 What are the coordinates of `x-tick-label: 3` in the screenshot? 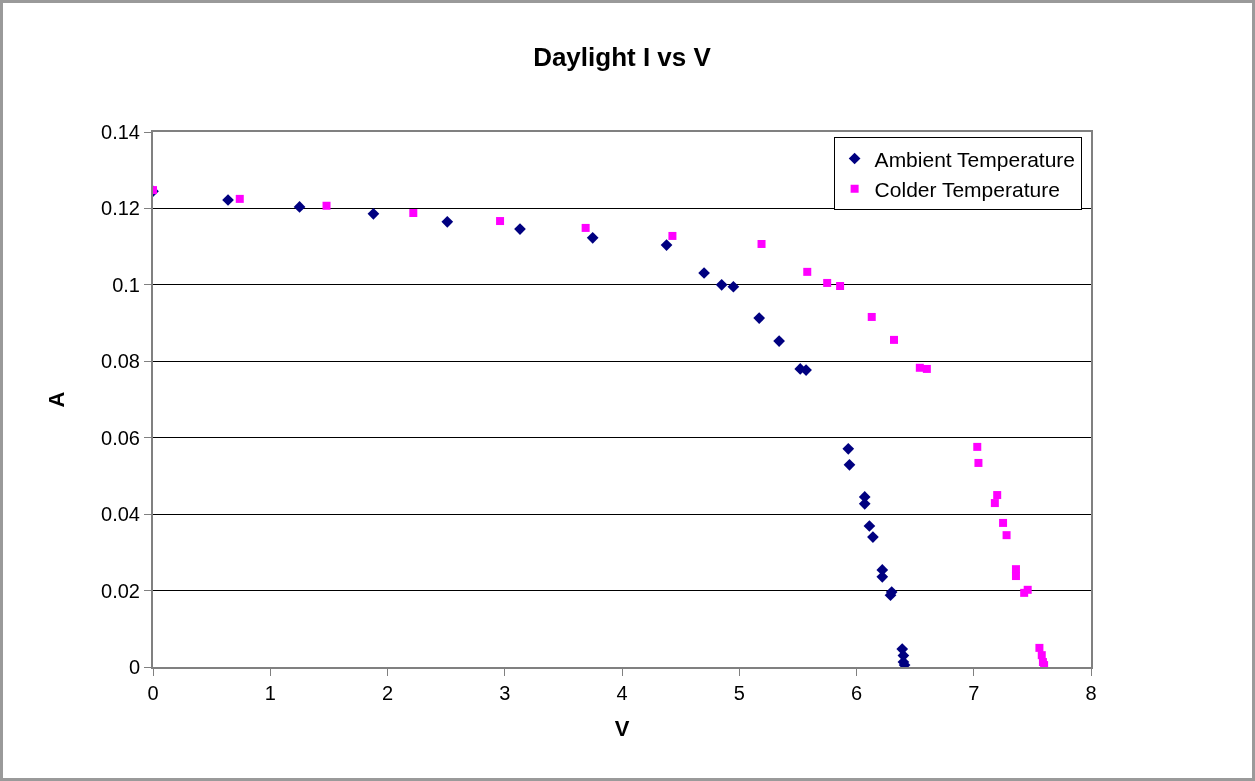 It's located at (505, 693).